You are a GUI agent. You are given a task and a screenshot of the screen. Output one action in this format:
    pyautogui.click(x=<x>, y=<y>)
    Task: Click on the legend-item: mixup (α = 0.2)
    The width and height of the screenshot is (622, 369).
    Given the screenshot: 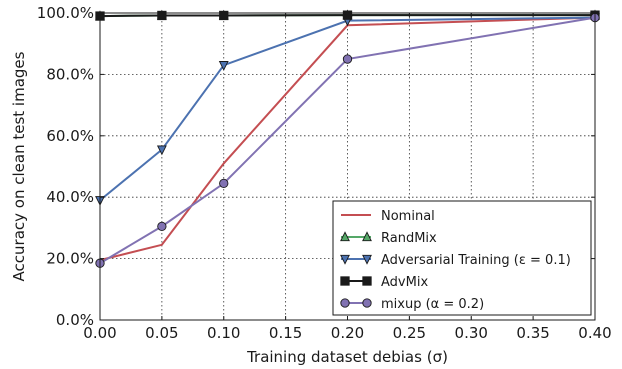 What is the action you would take?
    pyautogui.click(x=412, y=304)
    